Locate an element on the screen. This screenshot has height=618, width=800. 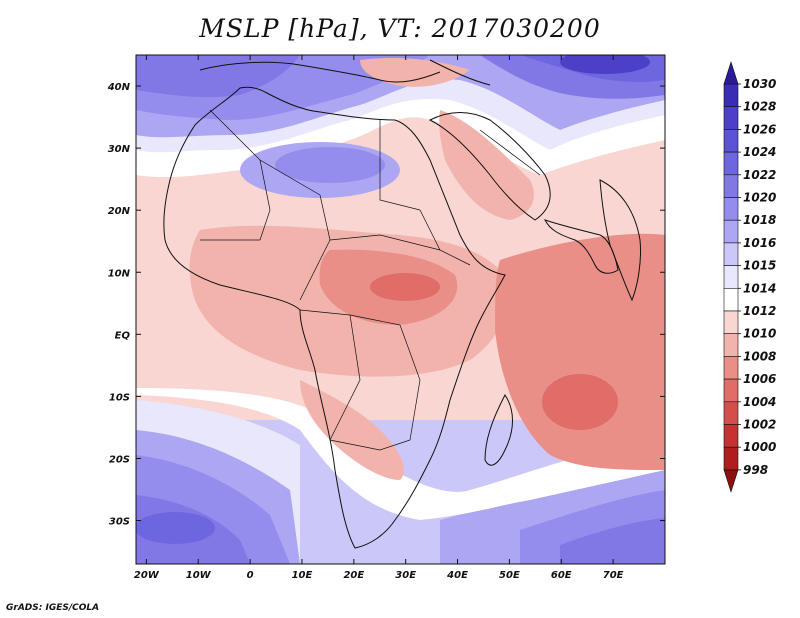
colorbar-label: 1010 is located at coordinates (759, 334).